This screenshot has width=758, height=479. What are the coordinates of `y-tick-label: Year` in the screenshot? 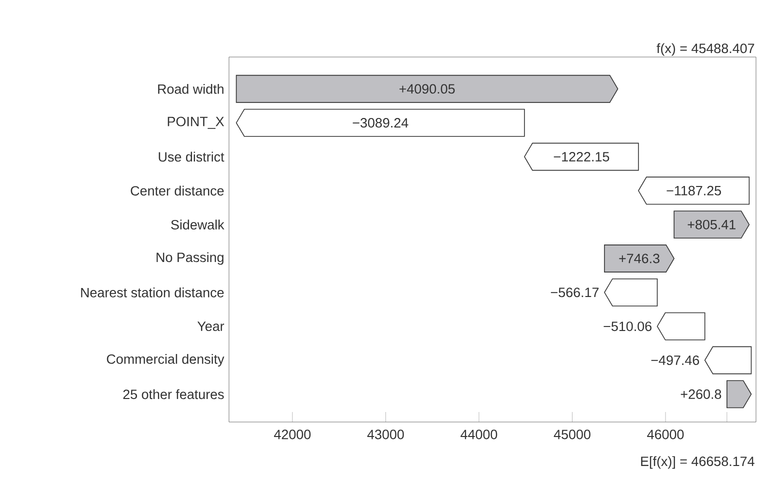 It's located at (210, 327).